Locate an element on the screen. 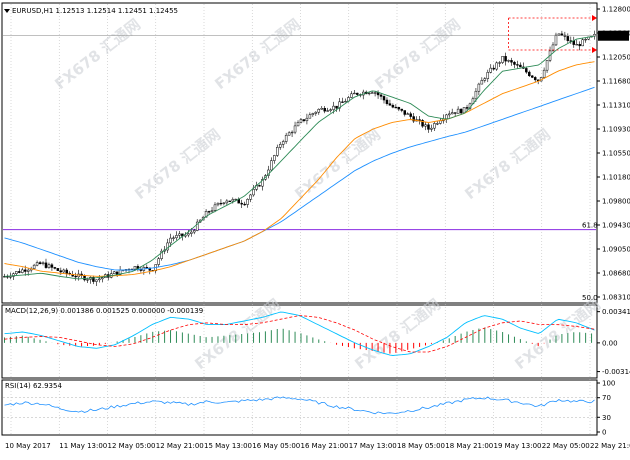 The height and width of the screenshot is (460, 630). x-axis-label: 19 May 13:00 is located at coordinates (518, 446).